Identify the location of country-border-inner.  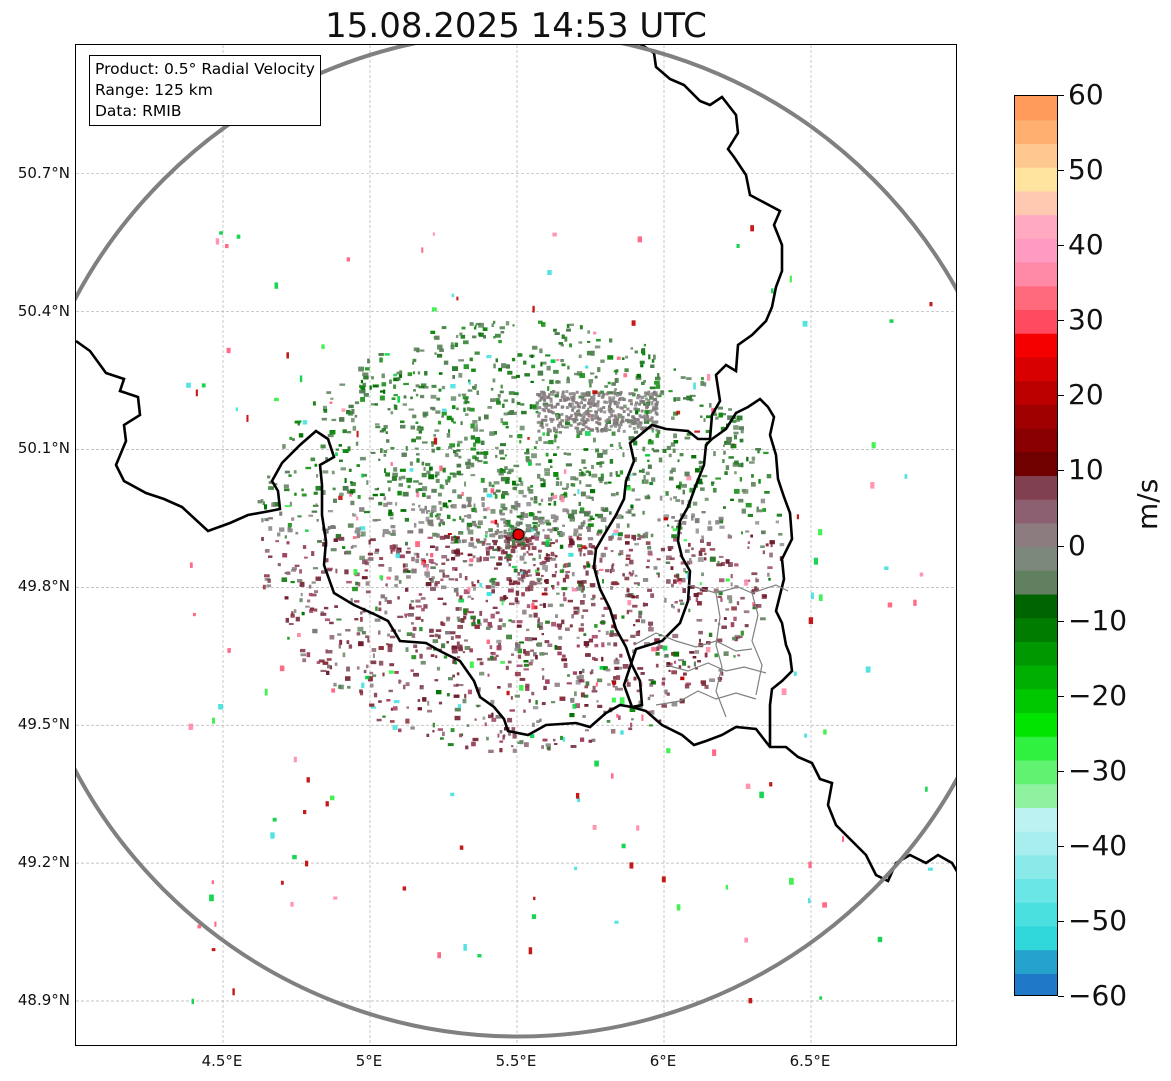
(667, 573).